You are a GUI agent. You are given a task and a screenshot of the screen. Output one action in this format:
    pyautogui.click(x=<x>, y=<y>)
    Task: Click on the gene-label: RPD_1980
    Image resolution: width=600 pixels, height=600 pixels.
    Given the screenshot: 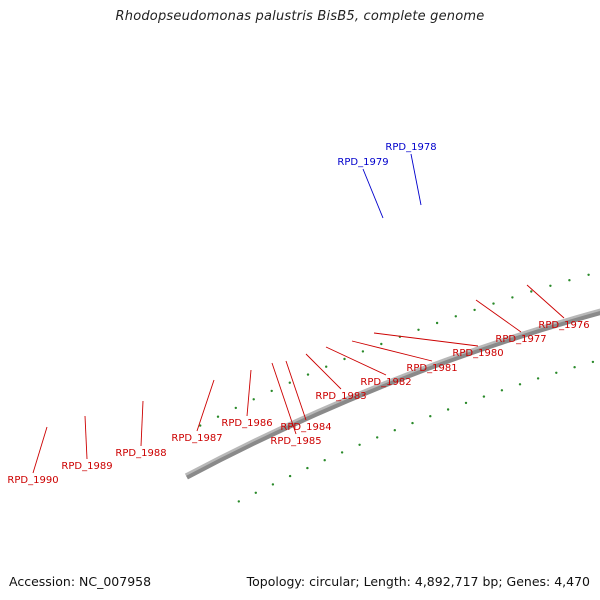 What is the action you would take?
    pyautogui.click(x=477, y=353)
    